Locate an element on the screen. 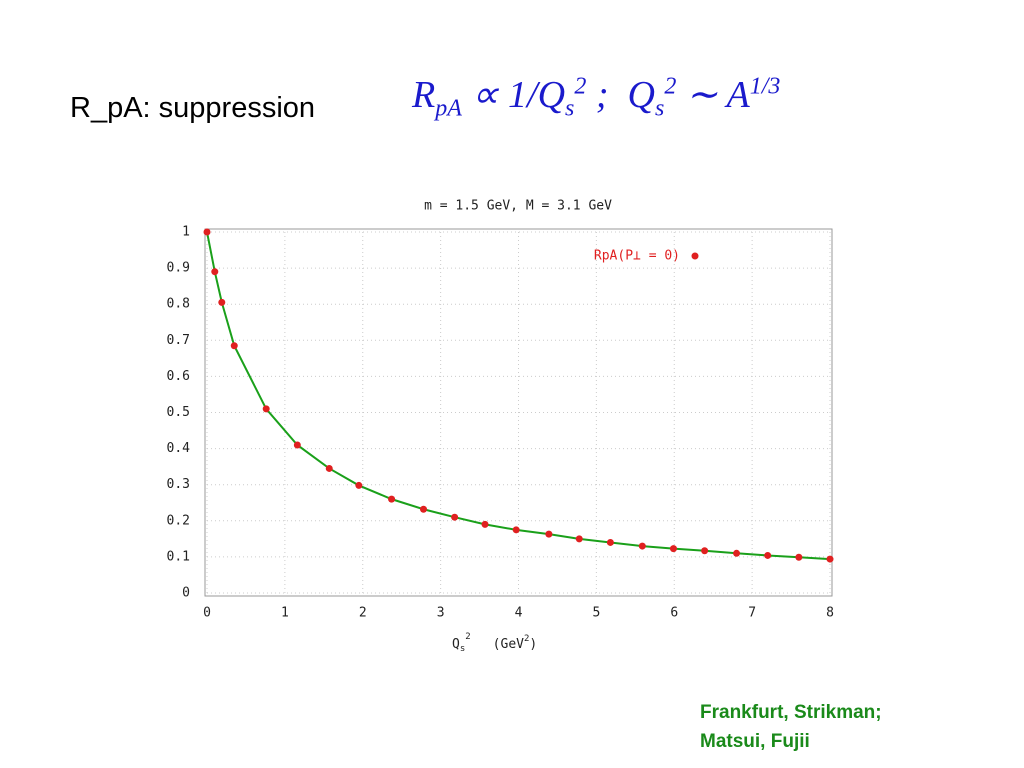 Image resolution: width=1024 pixels, height=768 pixels. citation-line: Frankfurt, Strikman; is located at coordinates (791, 712).